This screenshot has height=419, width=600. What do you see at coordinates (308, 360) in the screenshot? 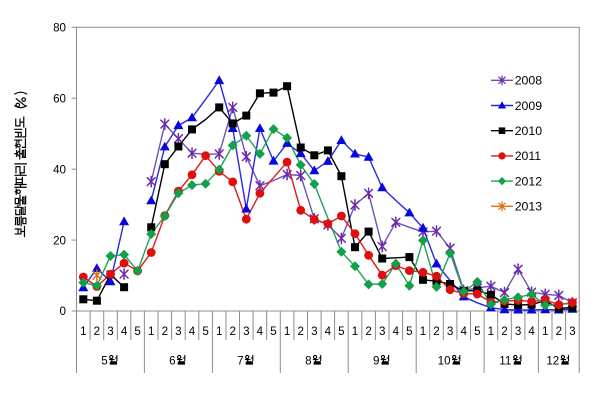
I see `svg-text: 8` at bounding box center [308, 360].